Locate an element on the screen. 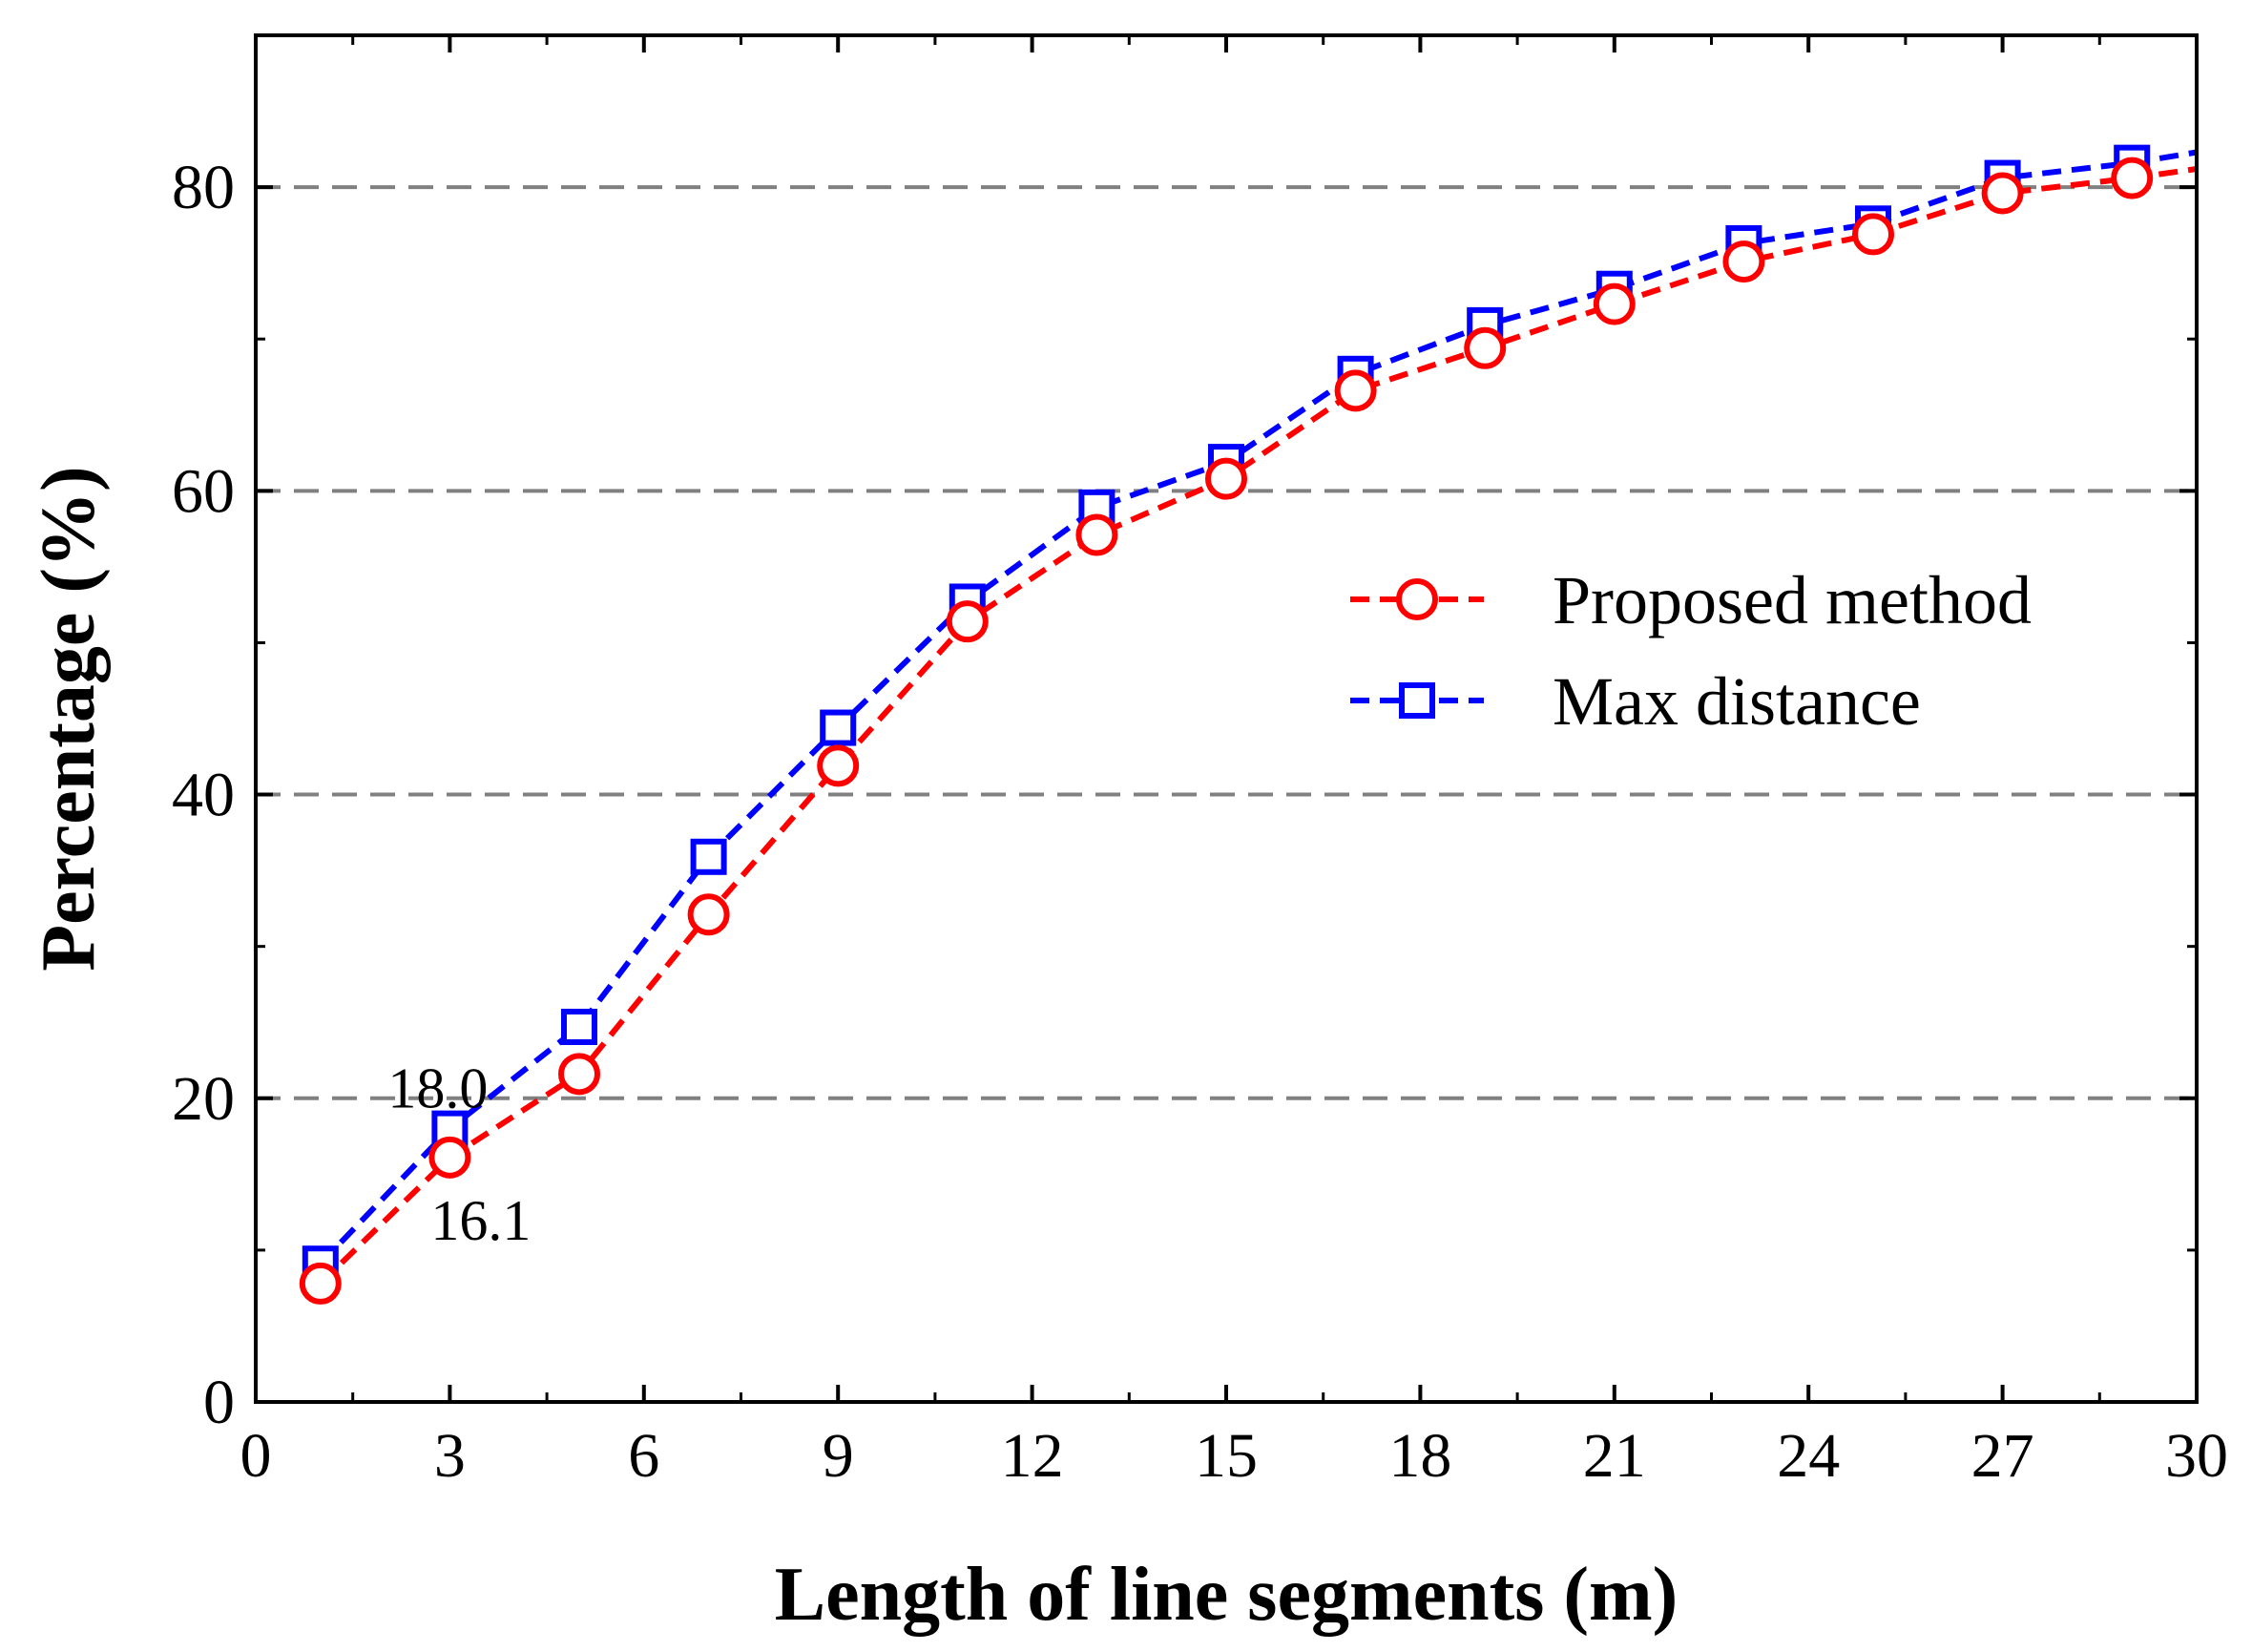 The height and width of the screenshot is (1652, 2252). x-tick-label-0: 0 is located at coordinates (256, 1456).